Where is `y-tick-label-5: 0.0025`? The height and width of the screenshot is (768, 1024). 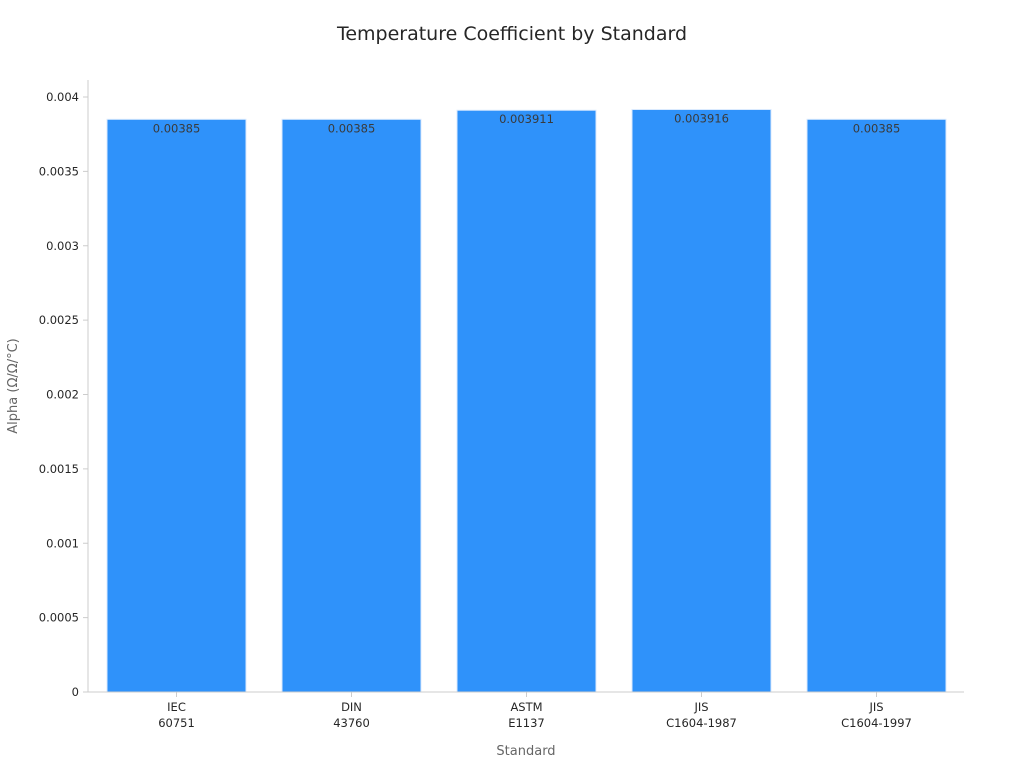 y-tick-label-5: 0.0025 is located at coordinates (59, 320).